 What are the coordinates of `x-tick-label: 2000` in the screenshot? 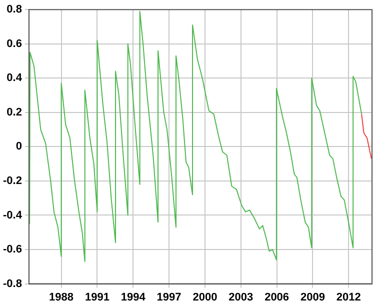 It's located at (205, 297).